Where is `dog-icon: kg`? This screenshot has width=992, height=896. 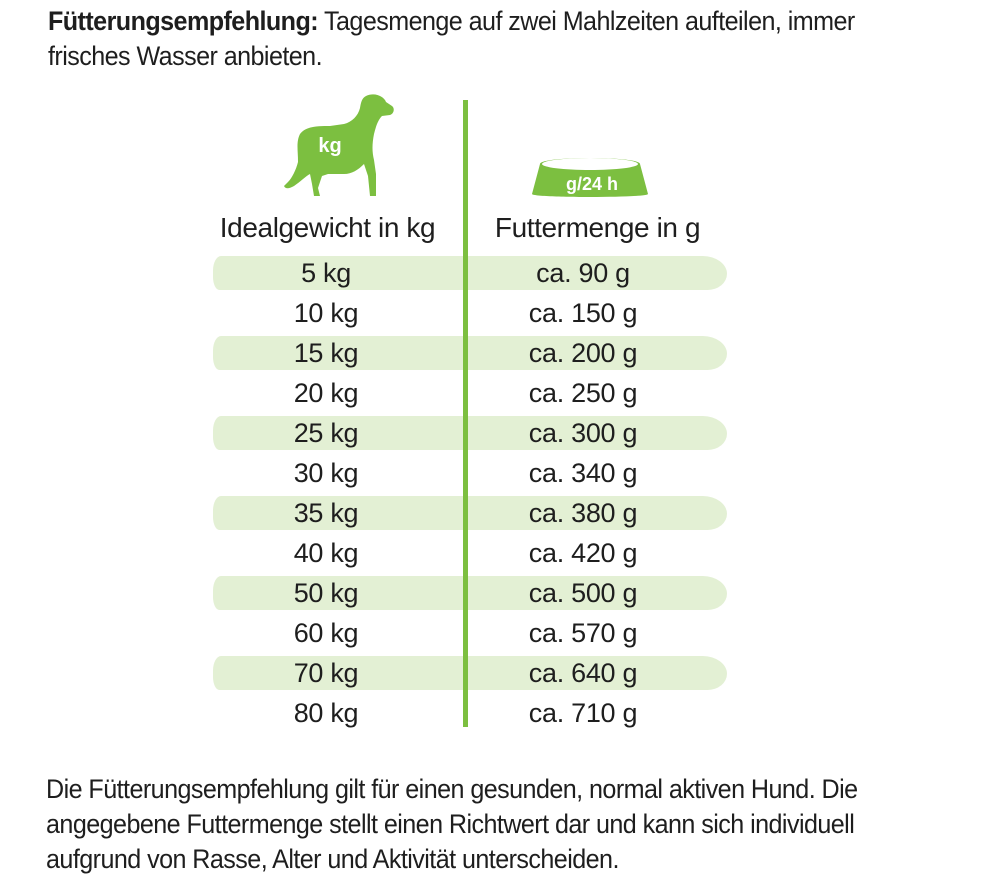
dog-icon: kg is located at coordinates (338, 146).